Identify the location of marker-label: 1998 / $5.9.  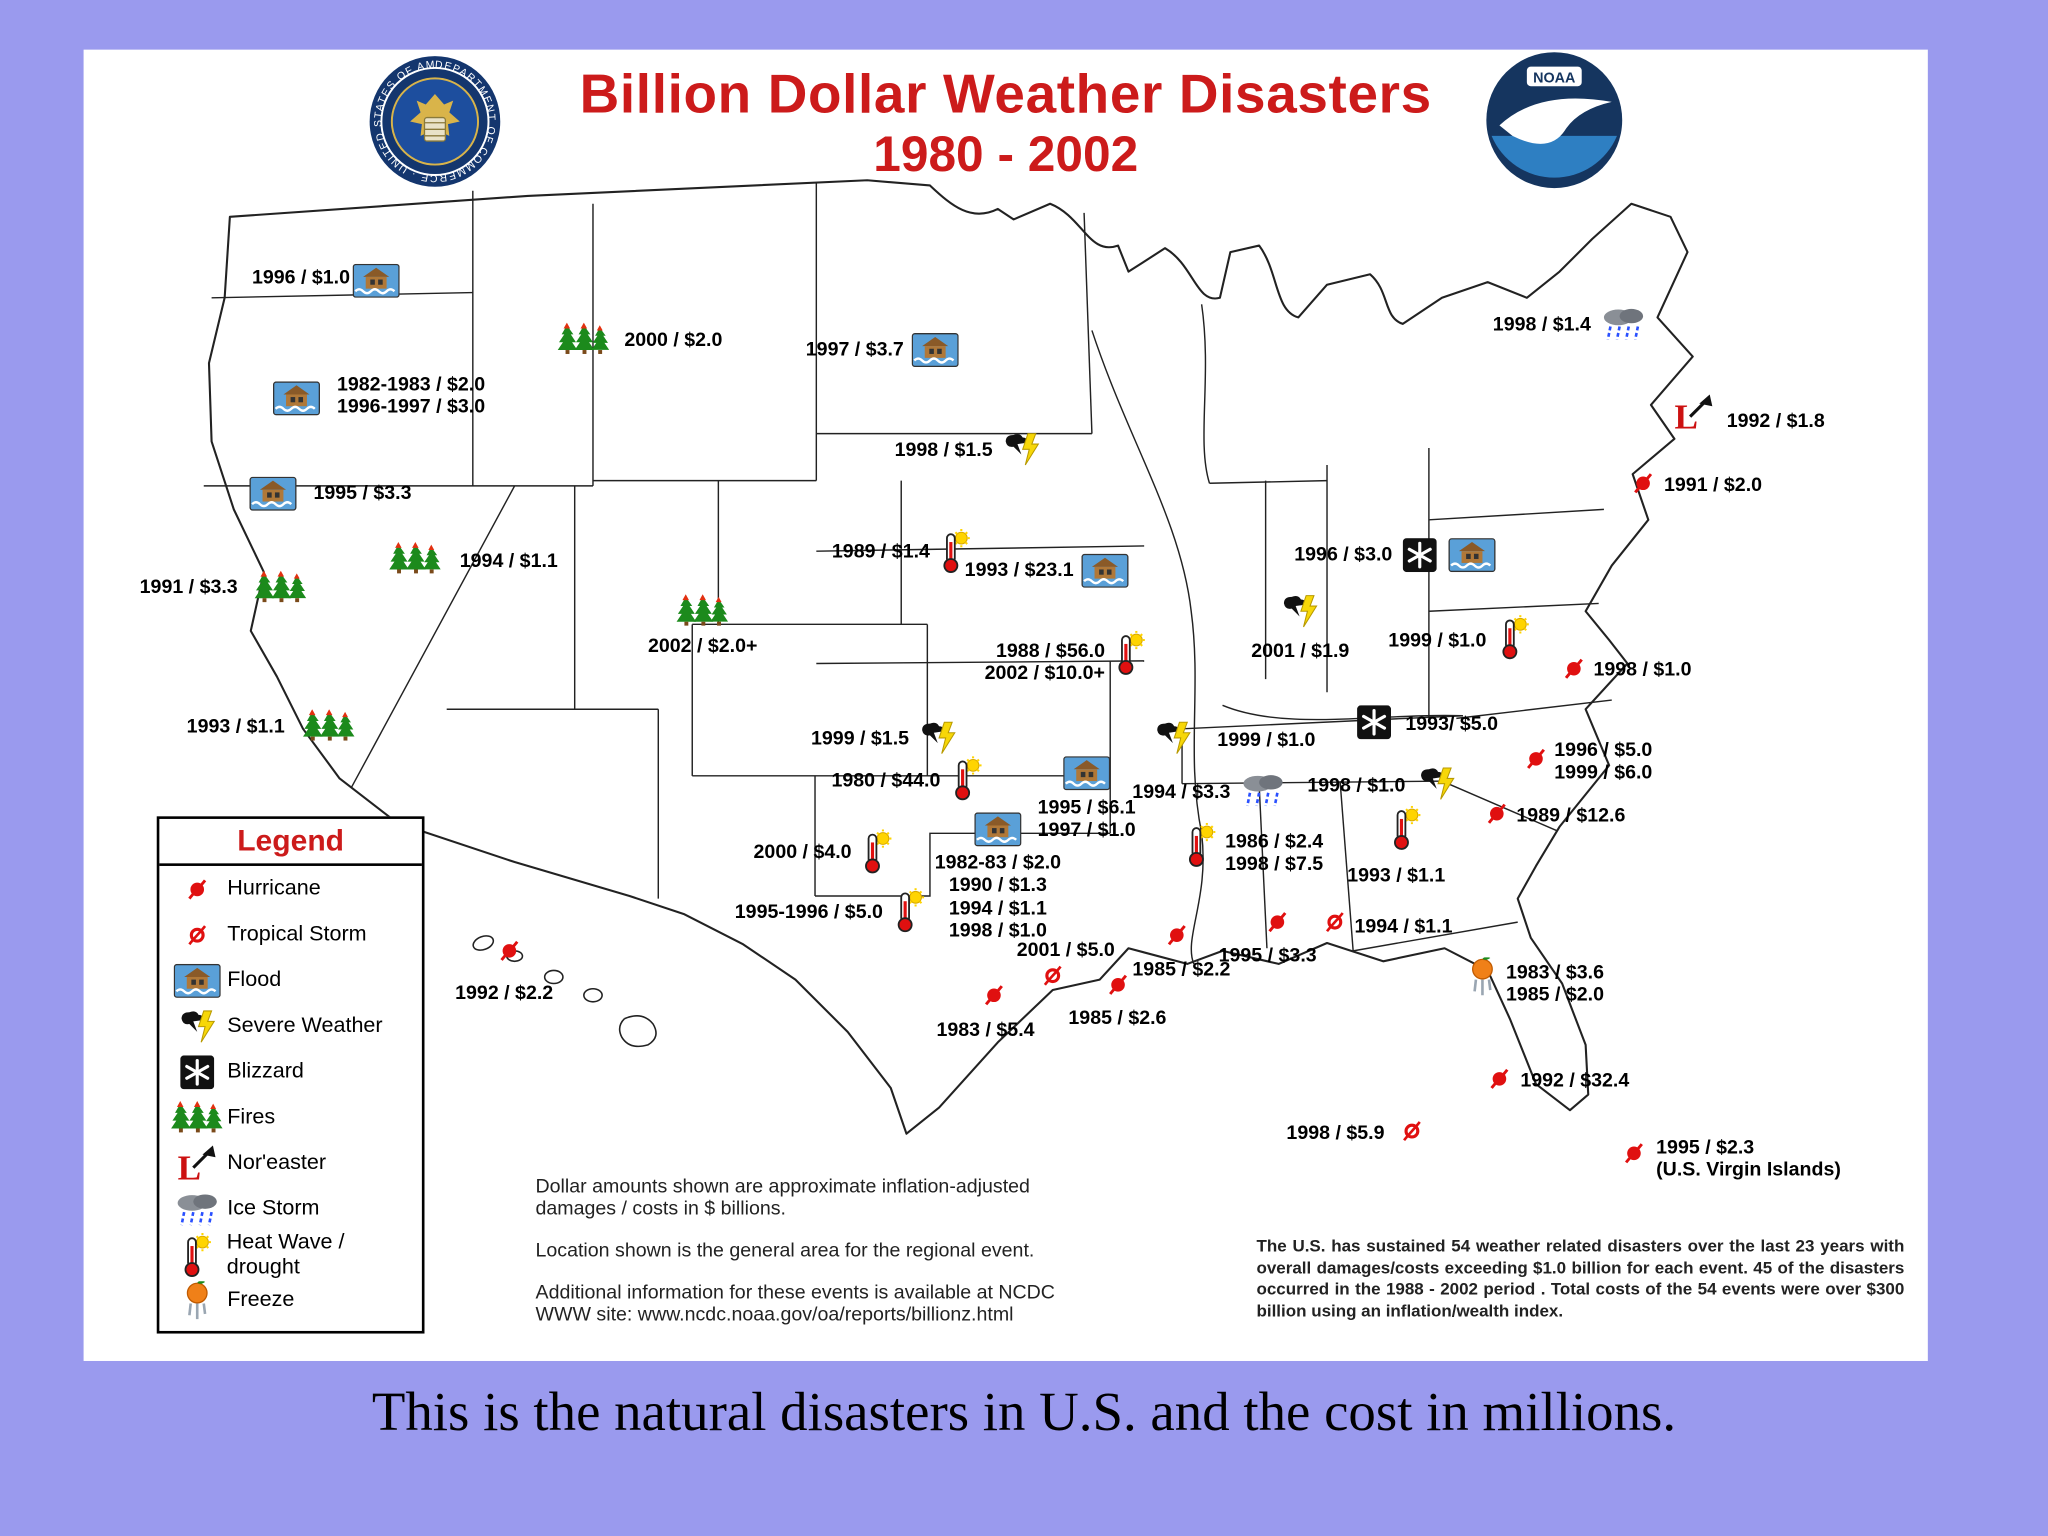
(1335, 1133).